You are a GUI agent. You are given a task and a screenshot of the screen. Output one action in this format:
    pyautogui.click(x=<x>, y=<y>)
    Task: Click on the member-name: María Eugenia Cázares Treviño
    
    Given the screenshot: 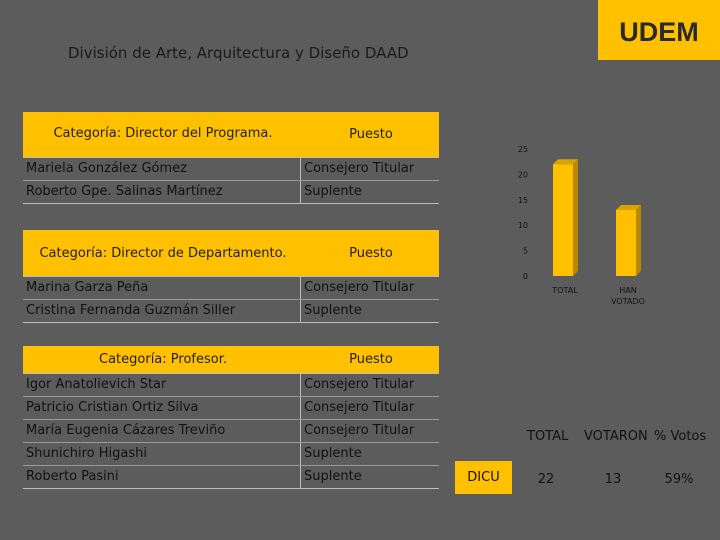 What is the action you would take?
    pyautogui.click(x=162, y=431)
    